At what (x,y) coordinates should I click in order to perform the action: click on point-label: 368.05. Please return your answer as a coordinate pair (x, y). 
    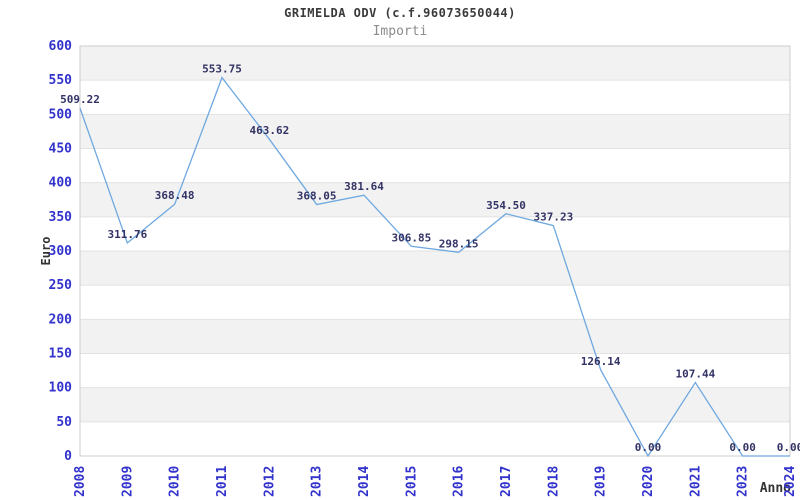
    Looking at the image, I should click on (317, 195).